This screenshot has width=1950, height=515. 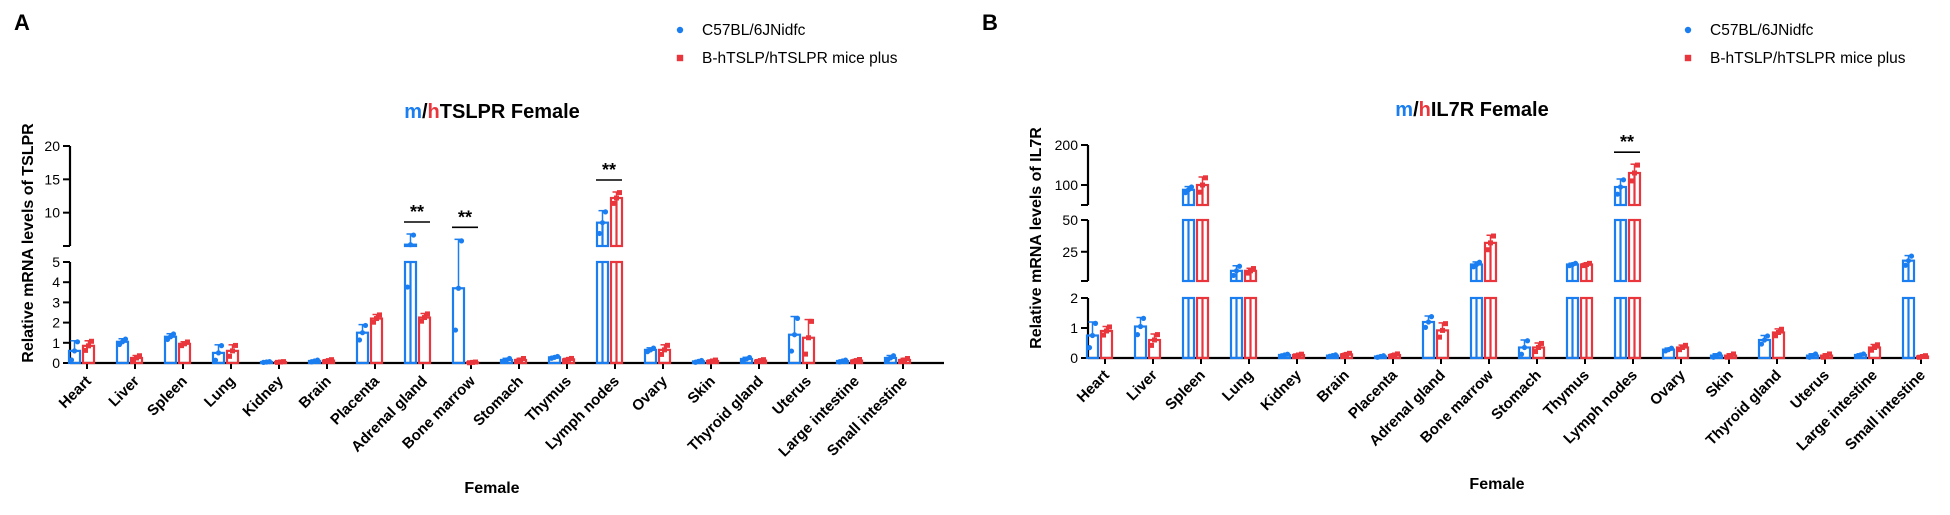 I want to click on panel-b-title: m/hIL7R Female, so click(x=1471, y=110).